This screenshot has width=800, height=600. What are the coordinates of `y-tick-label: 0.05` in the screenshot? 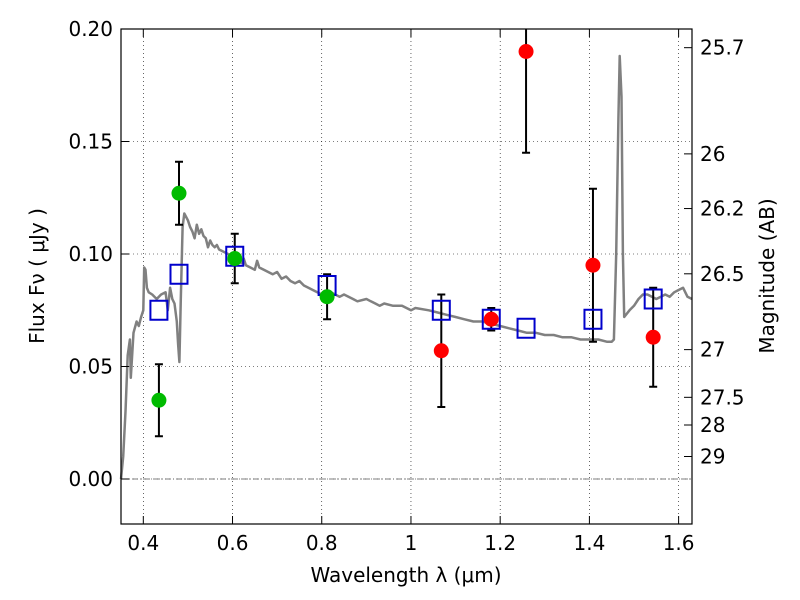 It's located at (90, 367).